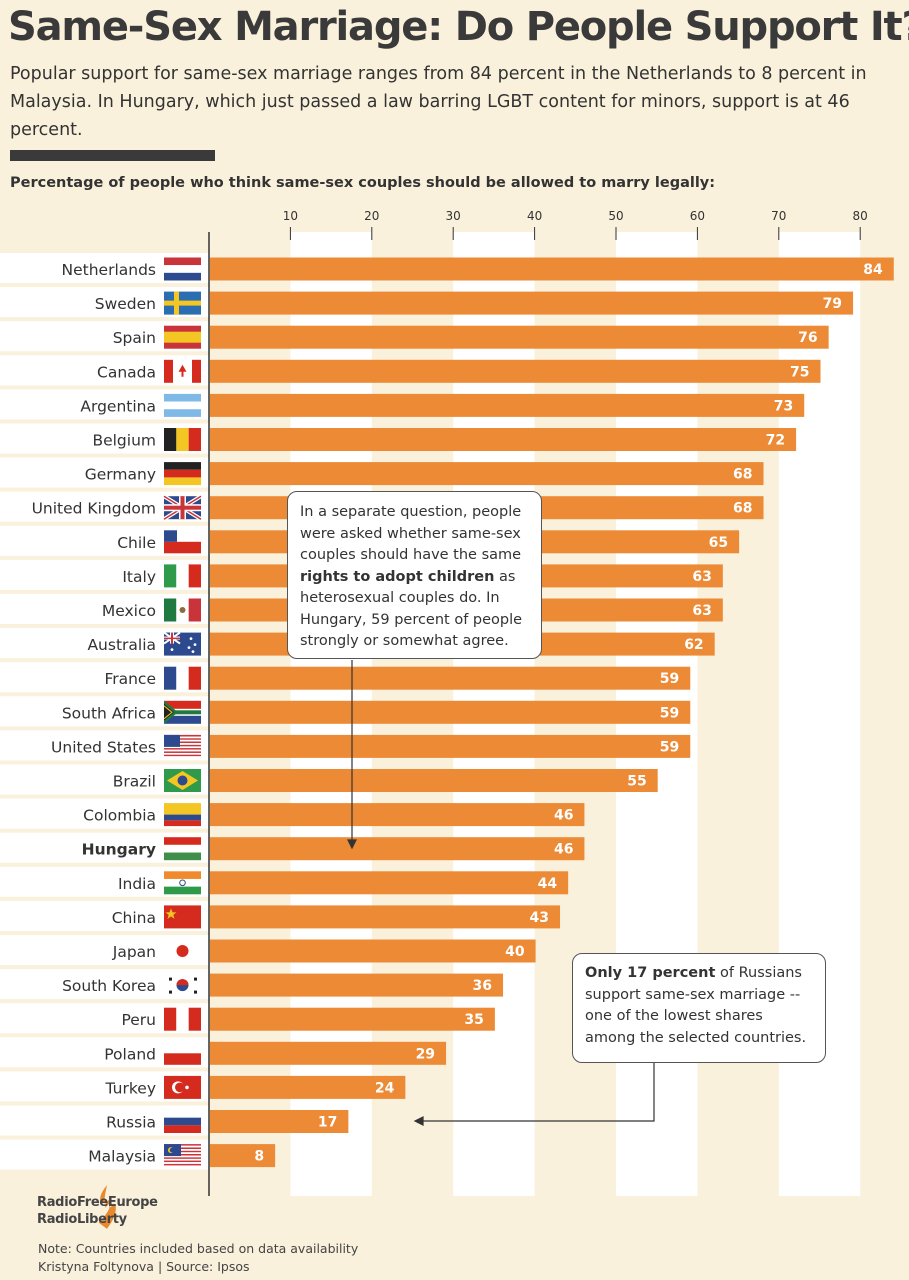  I want to click on bar-row: Hungary 46, so click(292, 847).